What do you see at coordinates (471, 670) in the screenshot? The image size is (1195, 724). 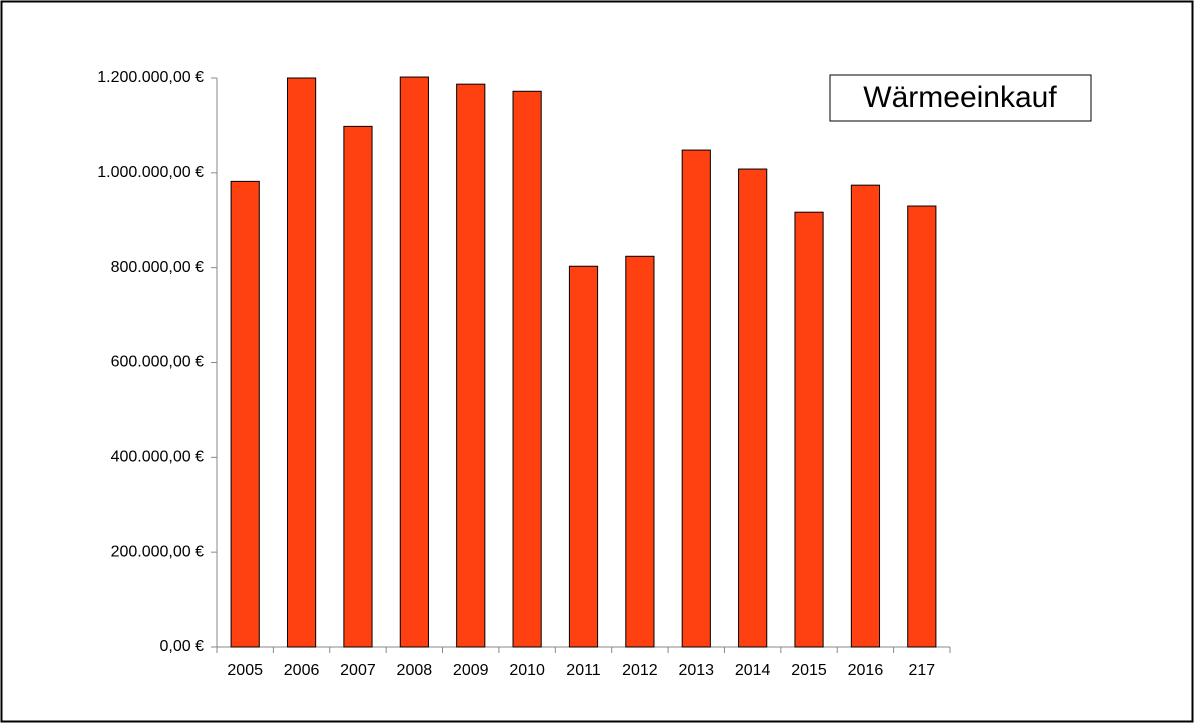 I see `x-tick-label: 2009` at bounding box center [471, 670].